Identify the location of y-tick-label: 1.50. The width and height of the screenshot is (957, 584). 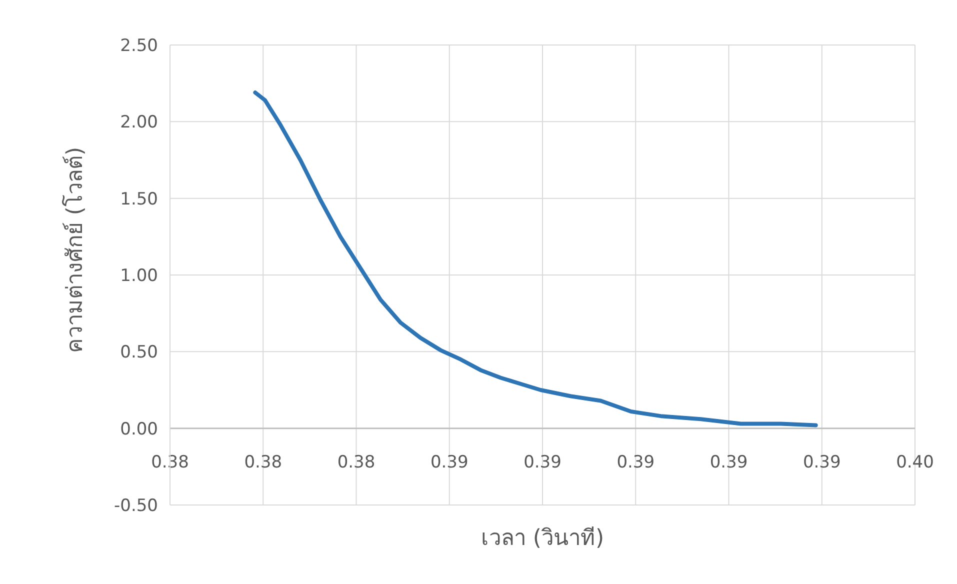
(139, 199).